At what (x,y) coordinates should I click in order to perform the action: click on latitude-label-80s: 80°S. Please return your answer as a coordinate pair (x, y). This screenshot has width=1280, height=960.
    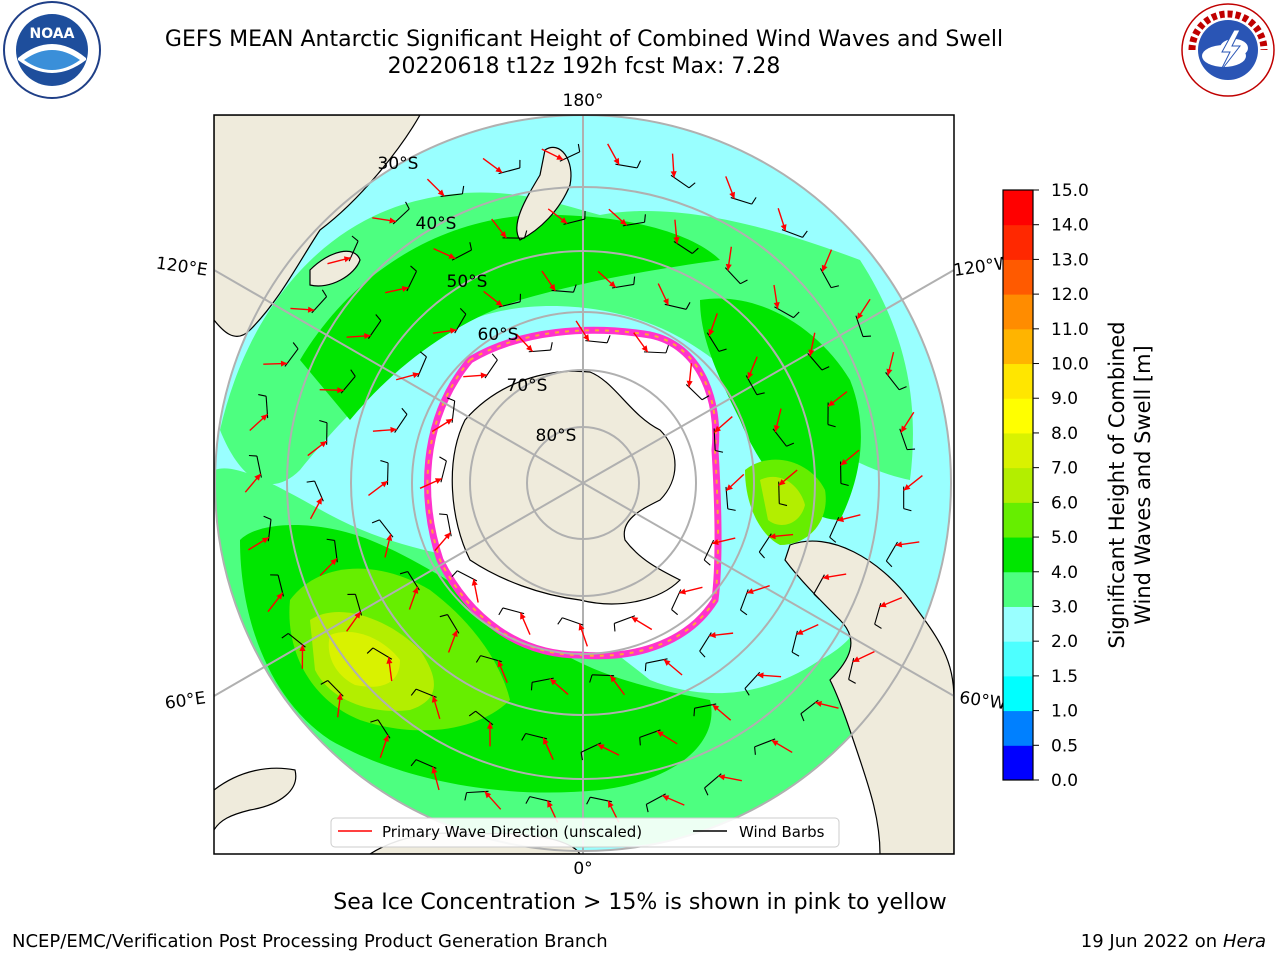
    Looking at the image, I should click on (556, 436).